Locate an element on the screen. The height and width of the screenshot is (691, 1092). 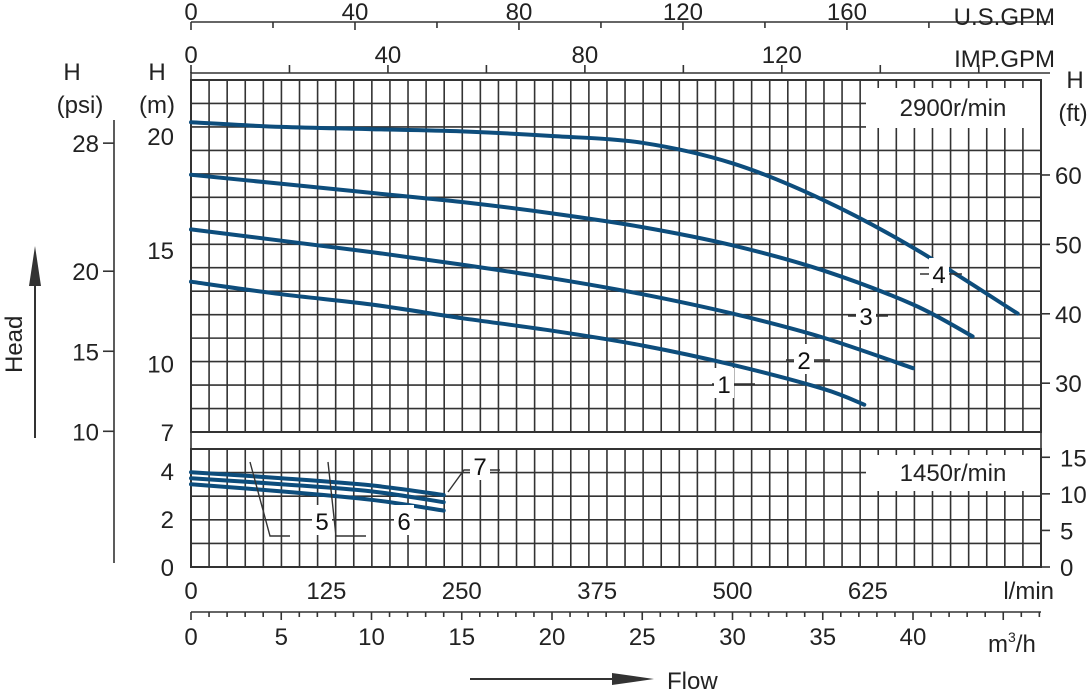
speed-label-1450: 1450r/min is located at coordinates (953, 473).